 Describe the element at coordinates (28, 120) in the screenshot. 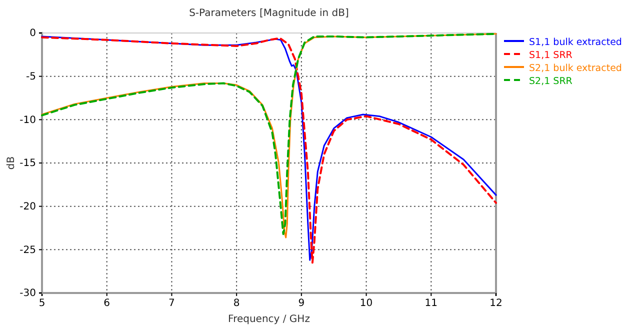

I see `y-tick-label: -10` at that location.